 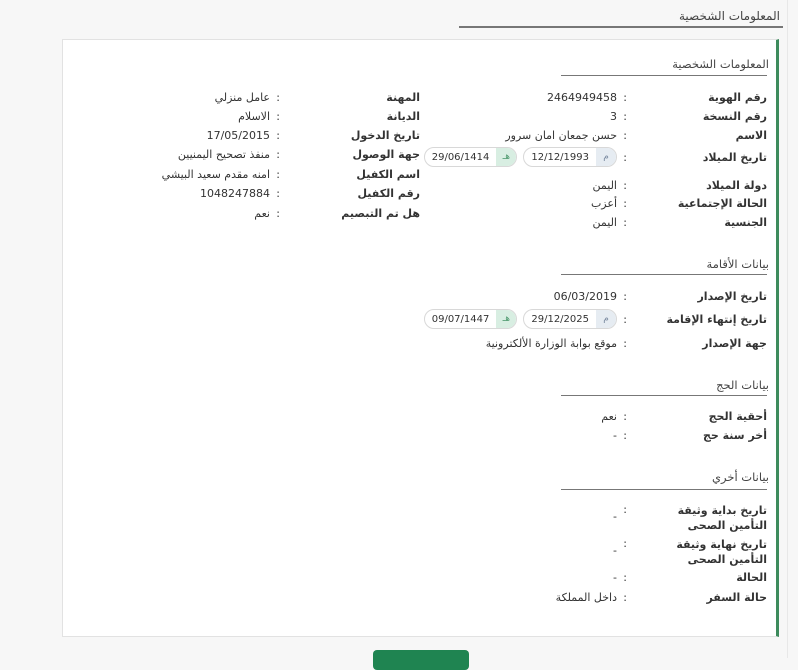 What do you see at coordinates (582, 97) in the screenshot?
I see `field-value: 2464949458` at bounding box center [582, 97].